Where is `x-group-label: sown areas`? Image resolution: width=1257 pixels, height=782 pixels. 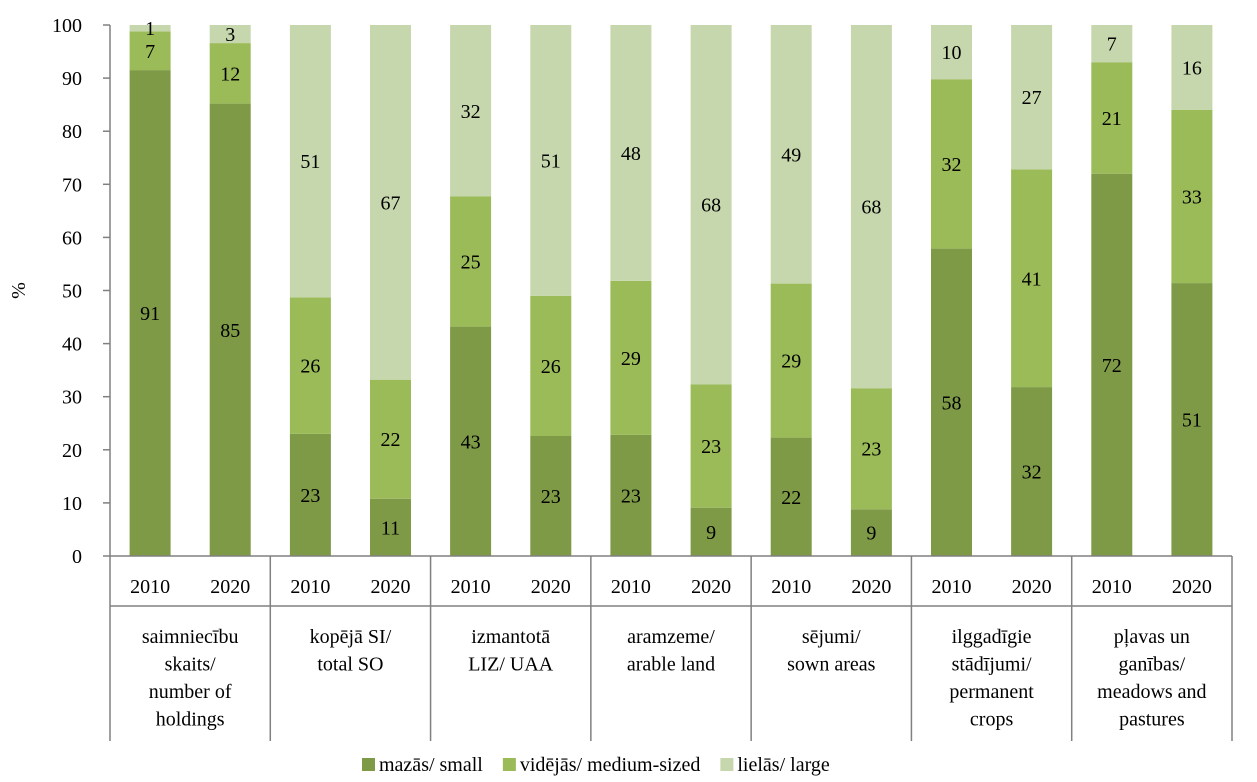 x-group-label: sown areas is located at coordinates (831, 665).